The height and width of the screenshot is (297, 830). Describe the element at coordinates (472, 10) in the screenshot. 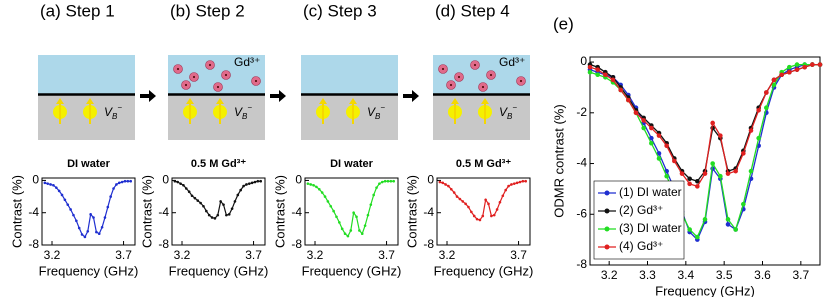

I see `panel-label: (d) Step 4` at that location.